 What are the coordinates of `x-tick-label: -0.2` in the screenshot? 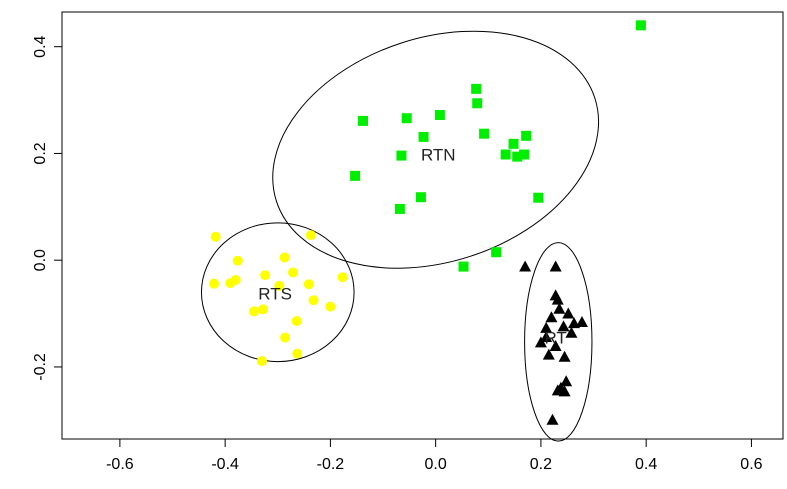 It's located at (331, 464).